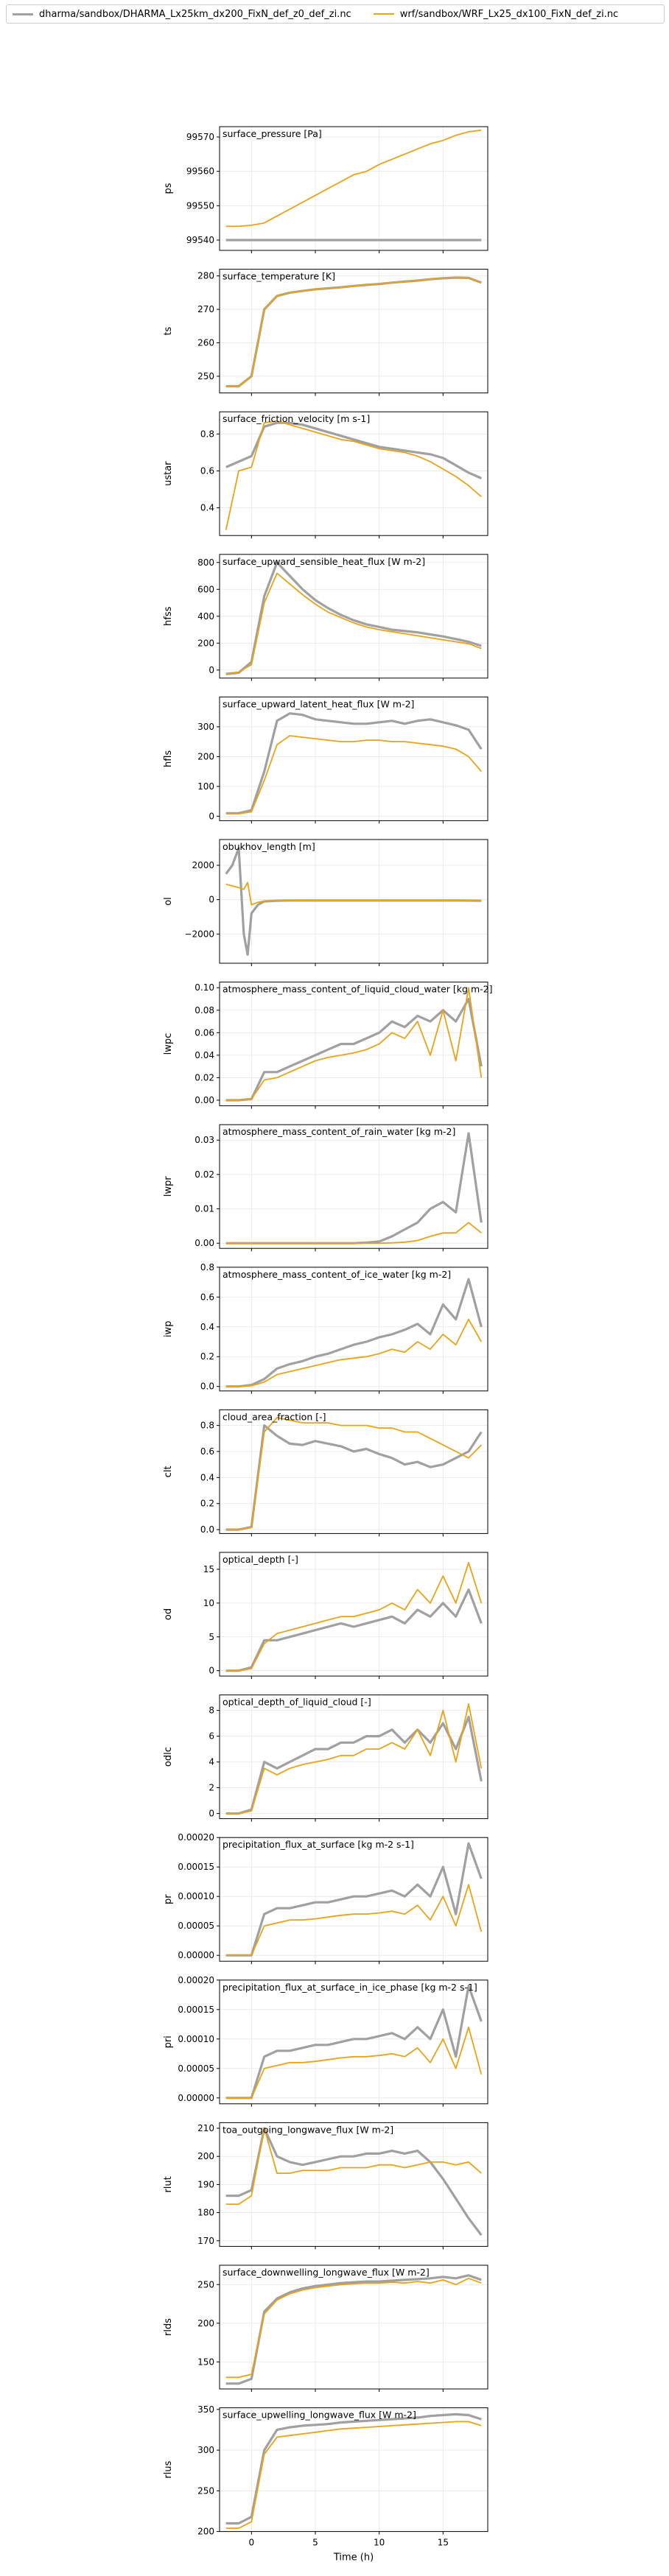 The width and height of the screenshot is (669, 2576). Describe the element at coordinates (168, 2041) in the screenshot. I see `y-axis-label: pri` at that location.